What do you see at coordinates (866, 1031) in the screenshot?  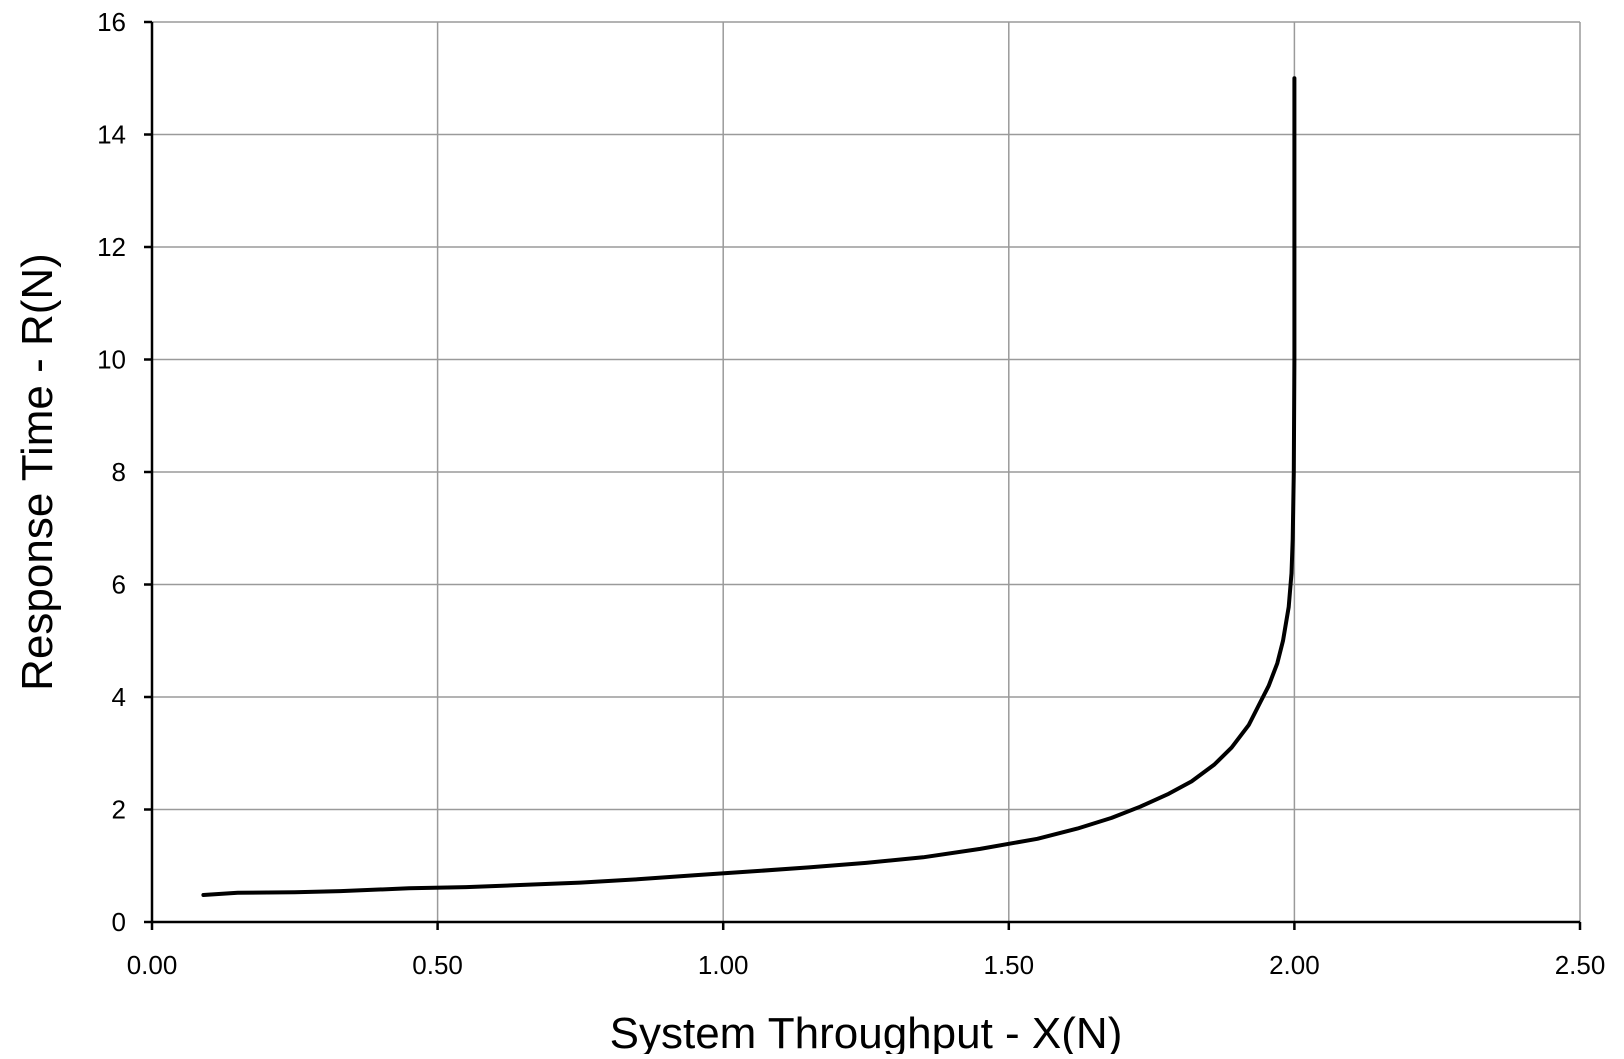 I see `x-axis-title: System Throughput - X(N)` at bounding box center [866, 1031].